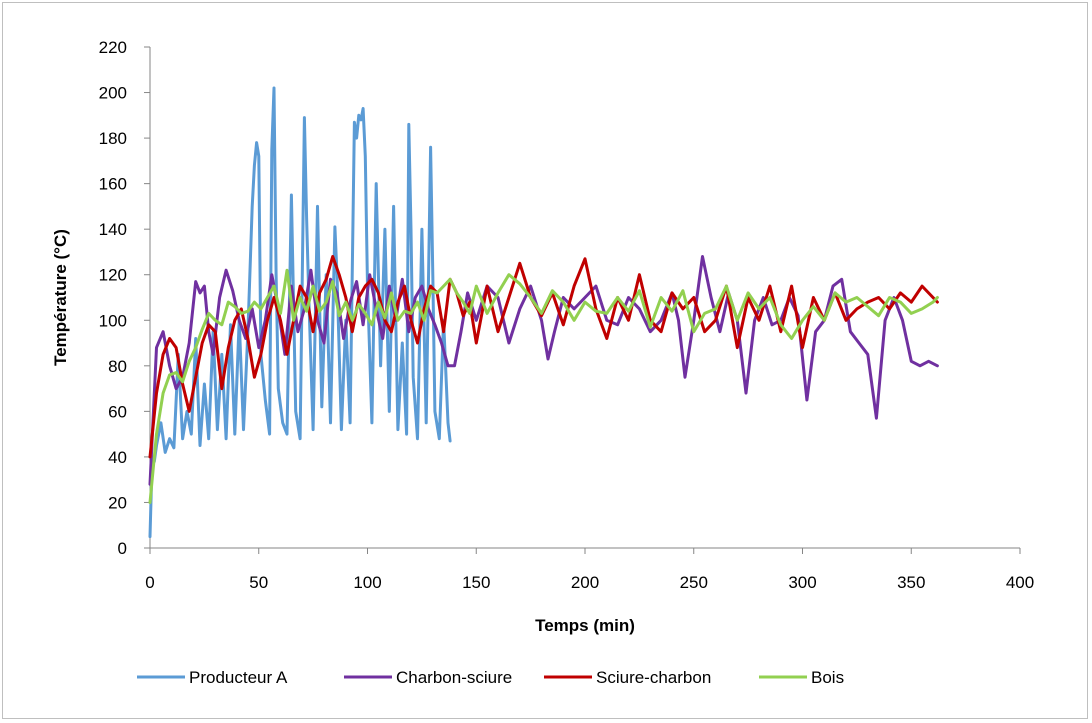 Image resolution: width=1092 pixels, height=723 pixels. Describe the element at coordinates (827, 677) in the screenshot. I see `legend-label: Bois` at that location.